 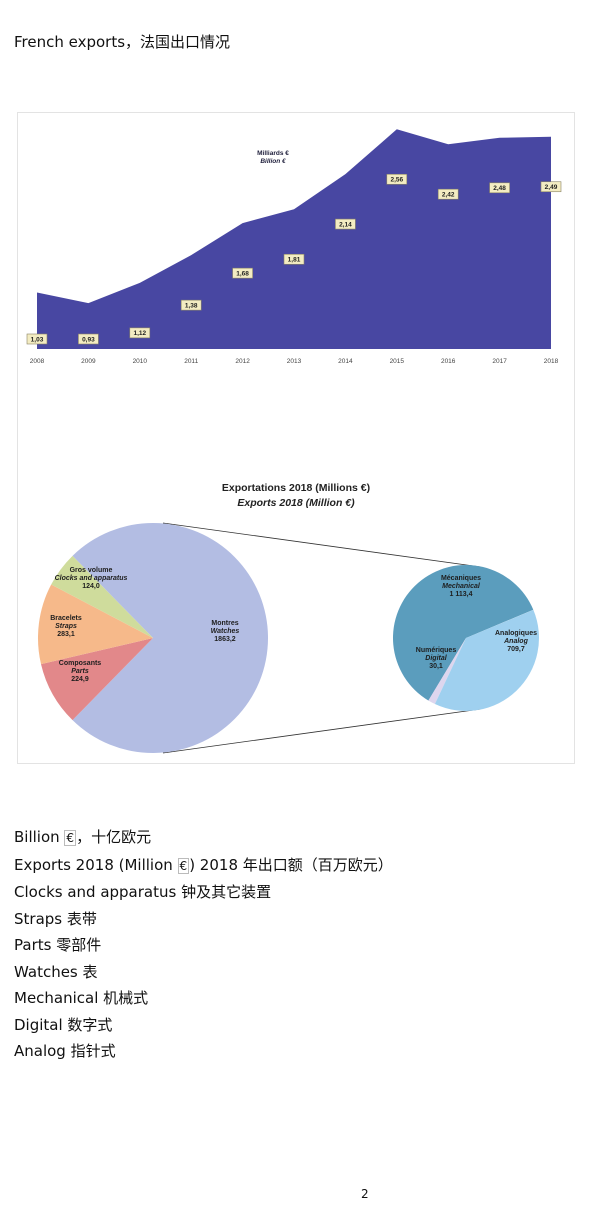 What do you see at coordinates (91, 570) in the screenshot?
I see `slice-label-fr: Gros volume` at bounding box center [91, 570].